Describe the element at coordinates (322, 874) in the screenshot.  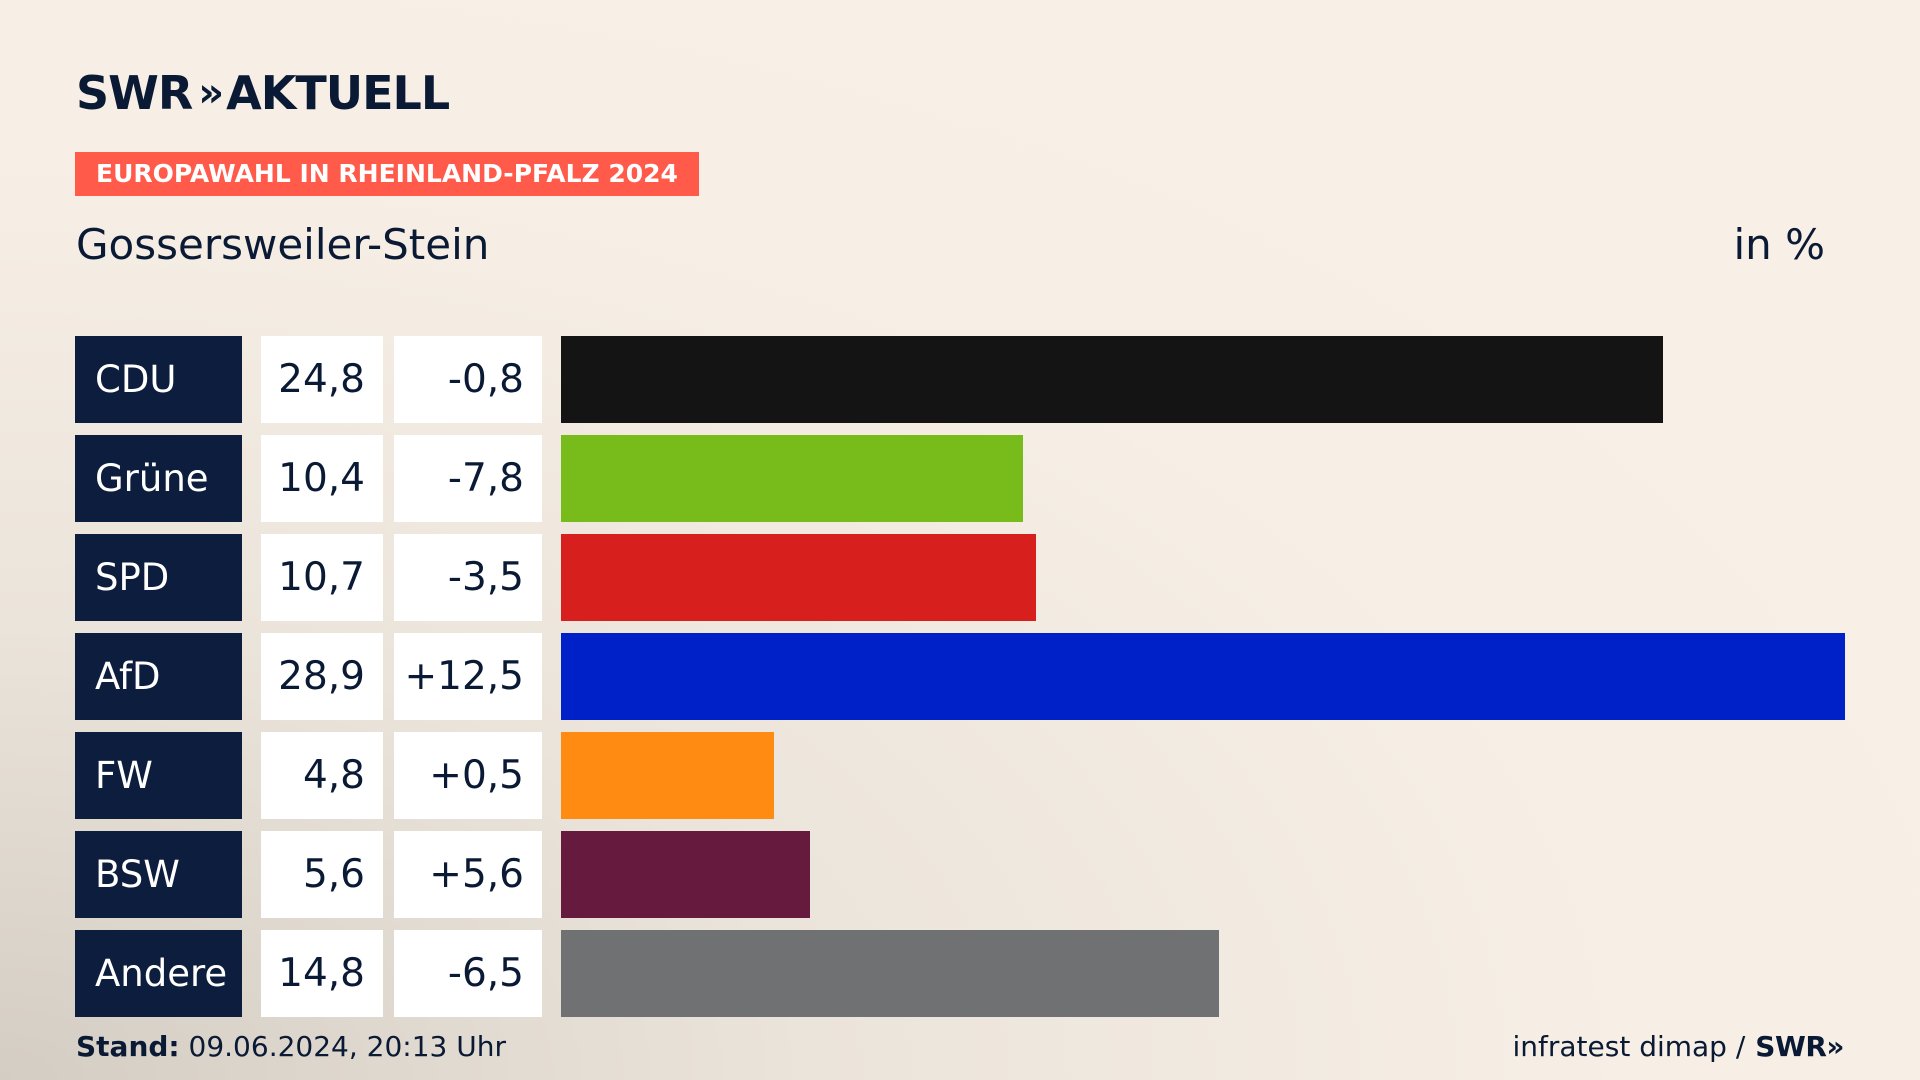
I see `vote-share-label: 5,6` at that location.